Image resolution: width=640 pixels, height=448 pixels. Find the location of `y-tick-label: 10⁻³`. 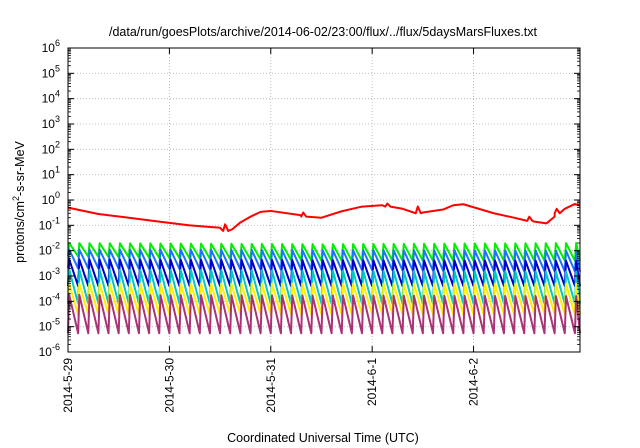

y-tick-label: 10⁻³ is located at coordinates (49, 274).